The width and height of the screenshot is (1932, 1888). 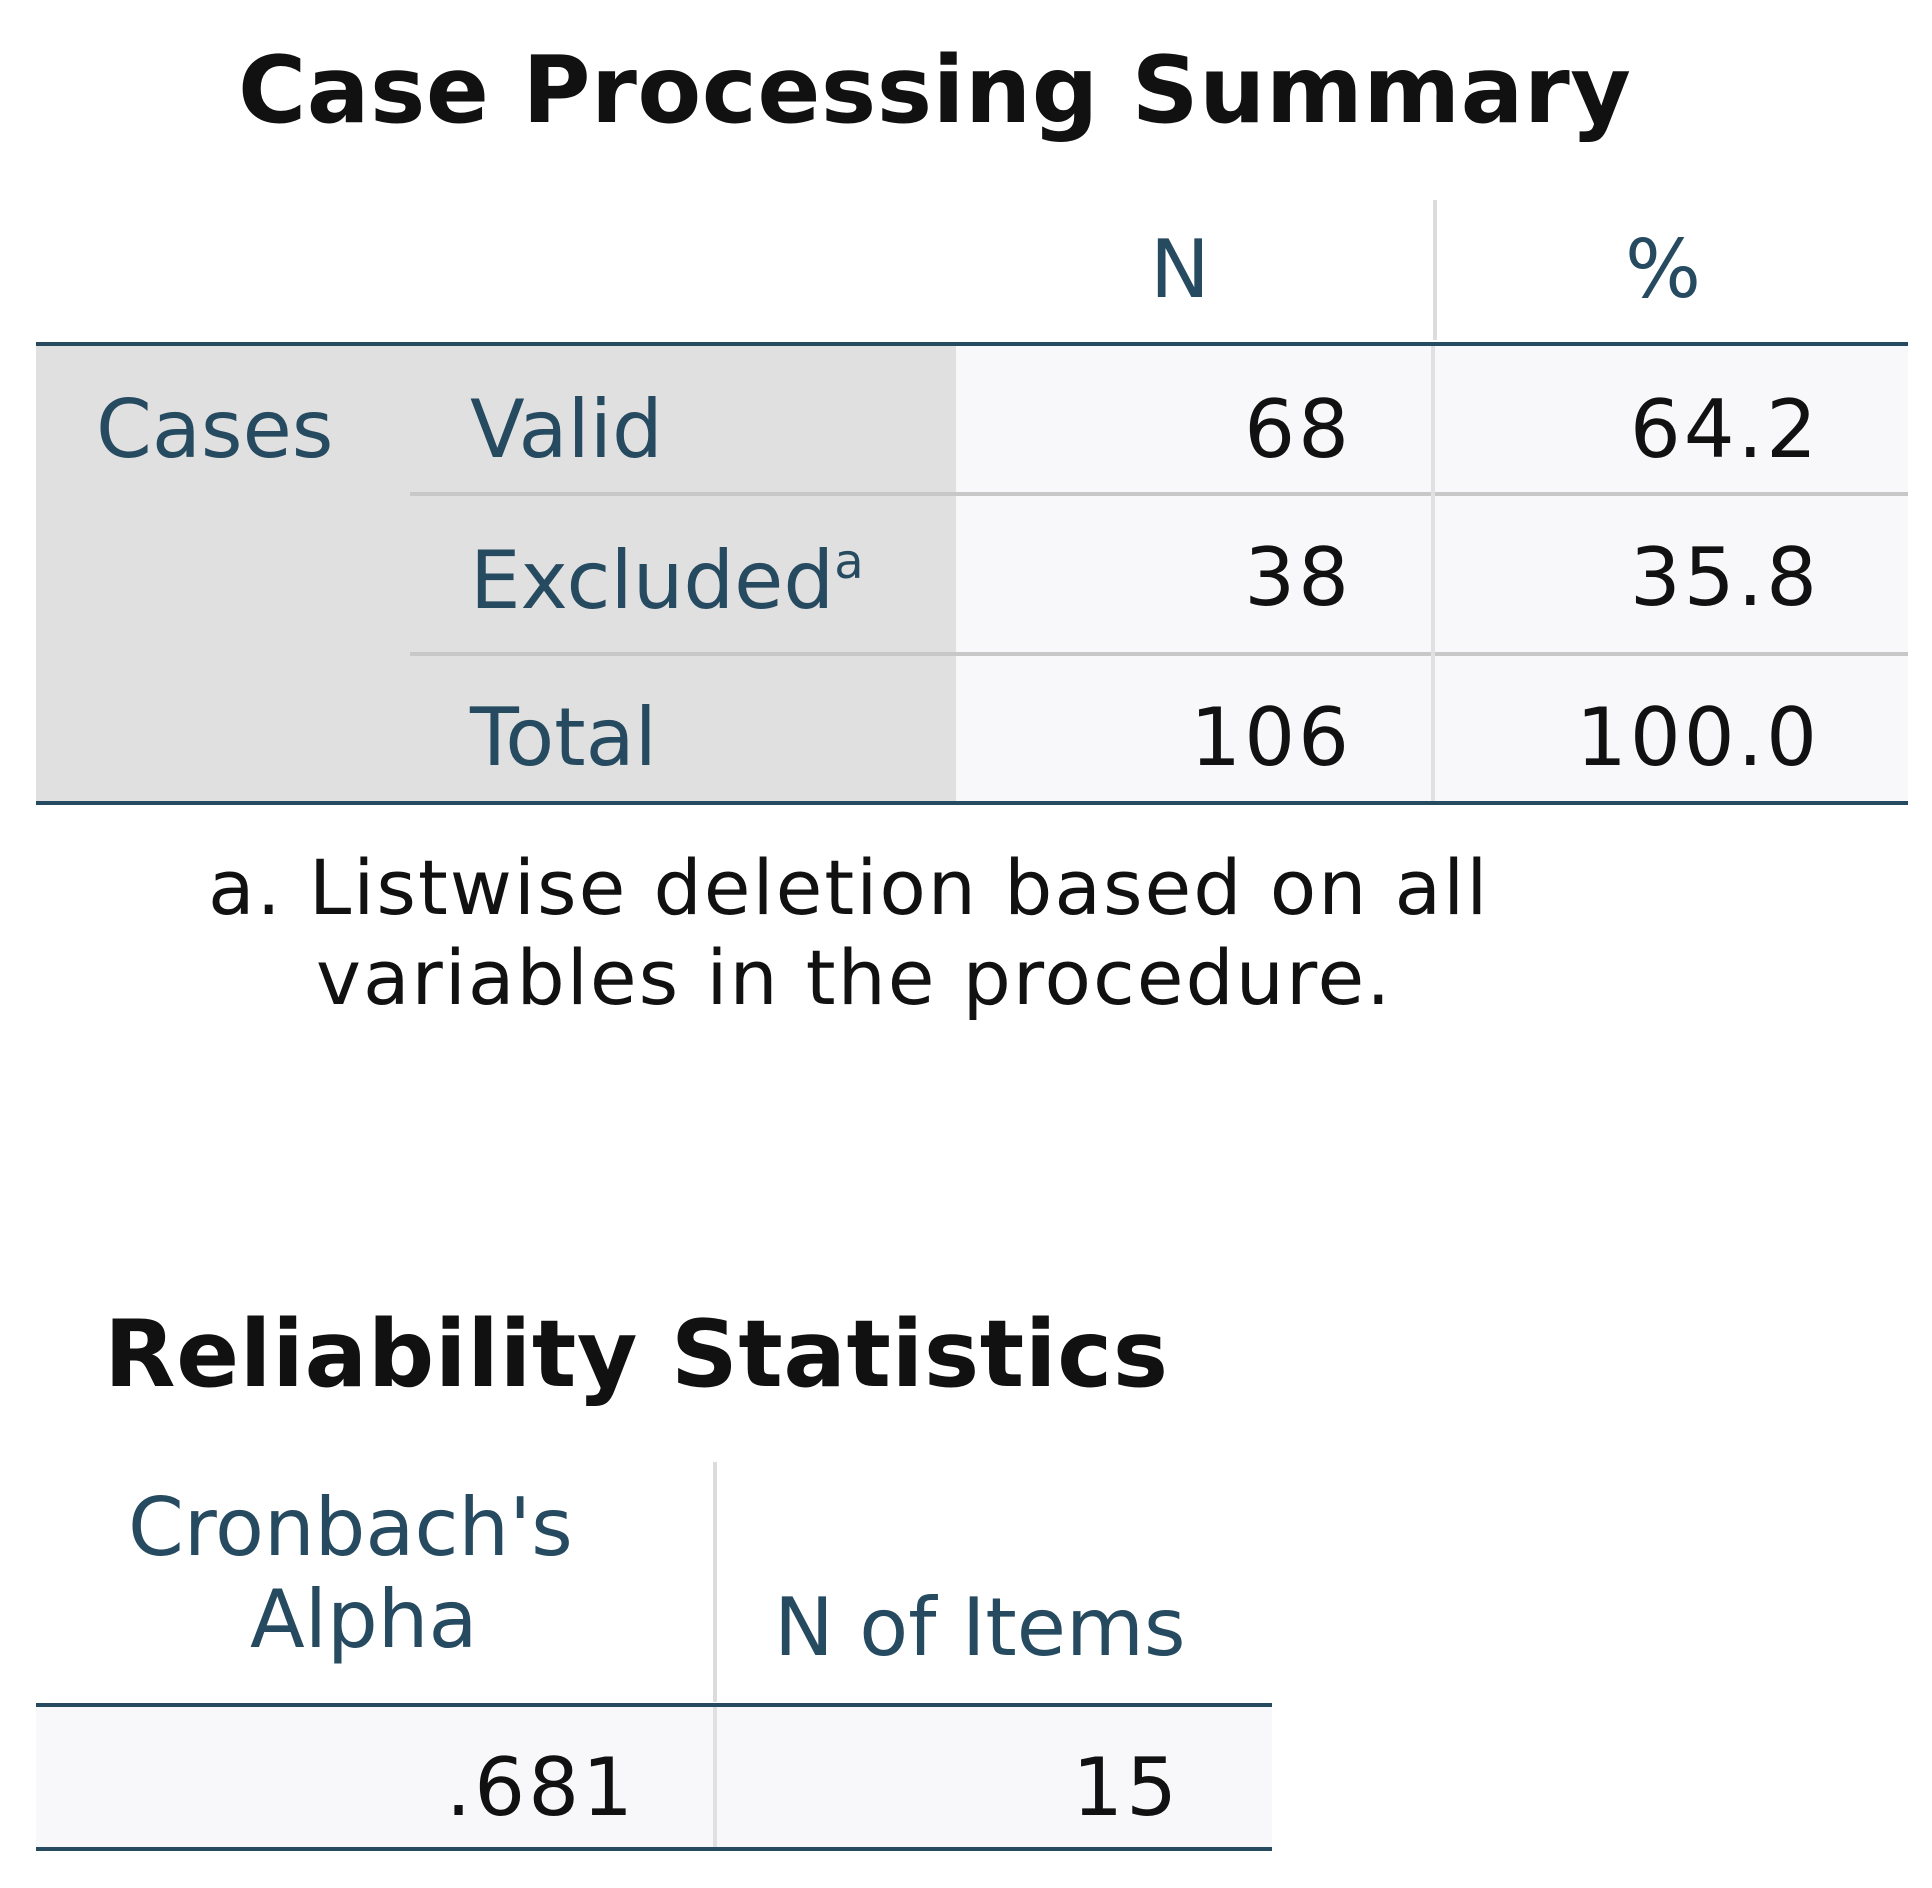 I want to click on footnote-line-2: variables in the procedure., so click(x=854, y=977).